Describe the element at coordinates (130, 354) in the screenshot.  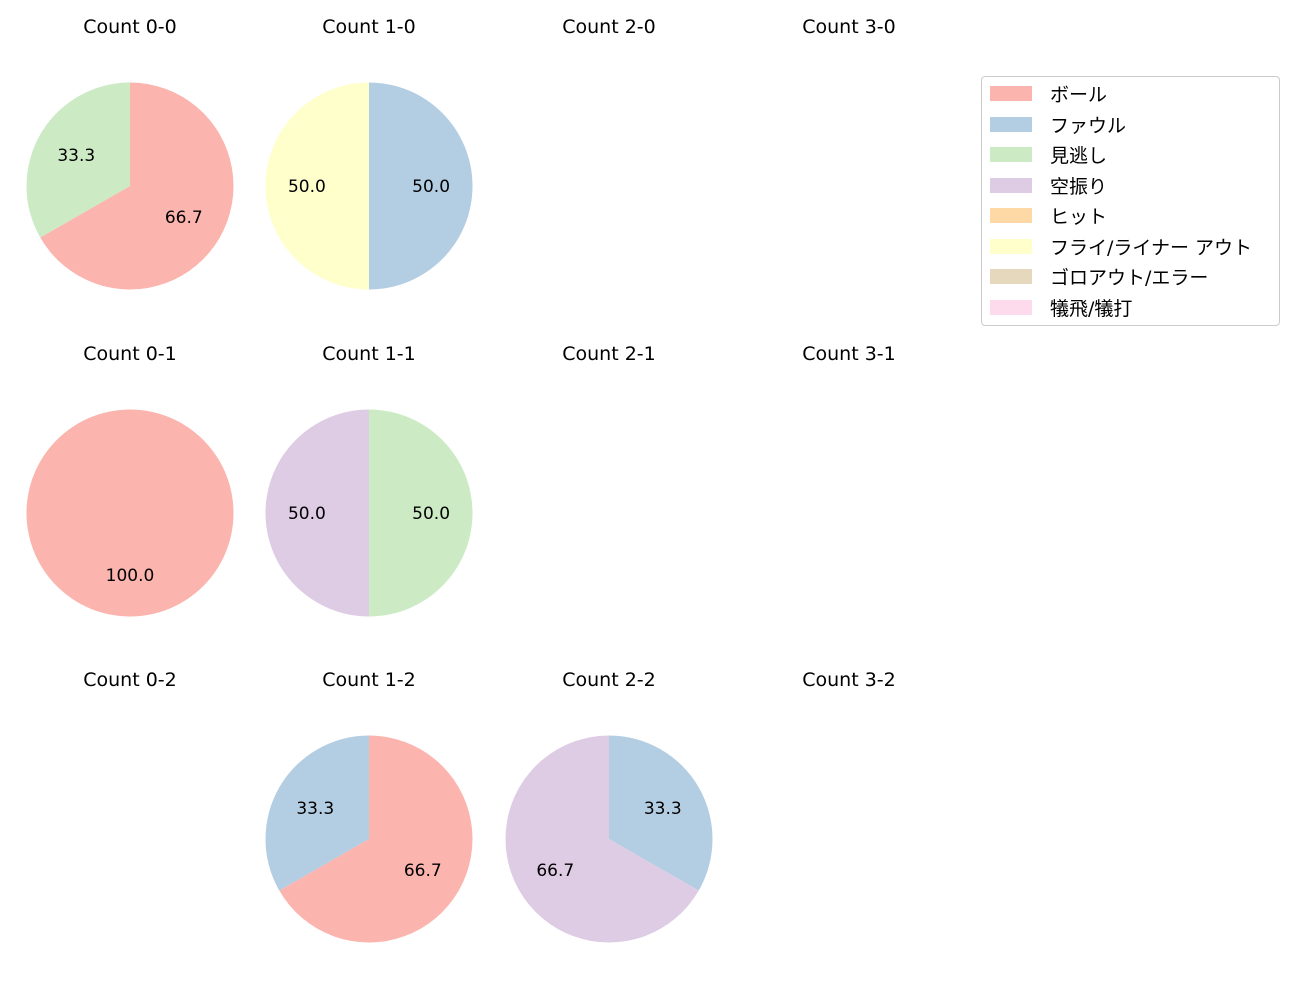
I see `pie-title: Count 0-1` at that location.